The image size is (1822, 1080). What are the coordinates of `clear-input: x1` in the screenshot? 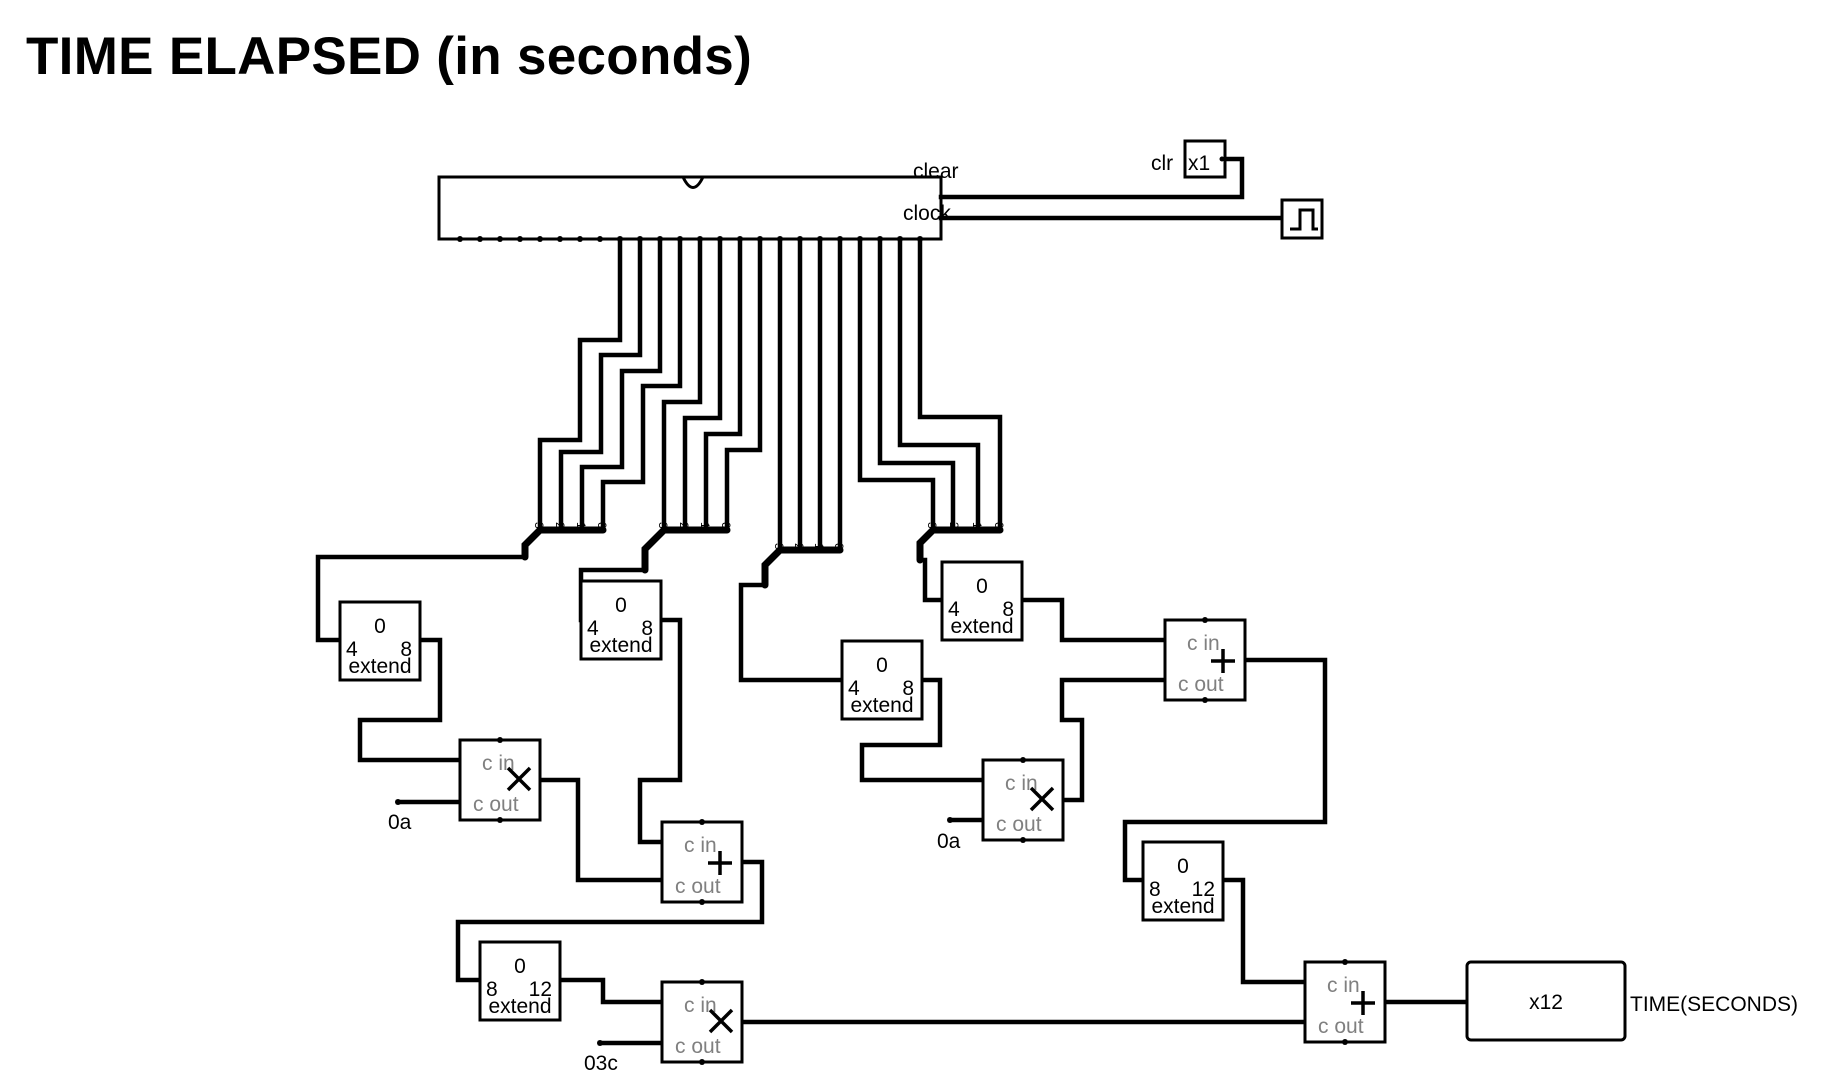 It's located at (1205, 159).